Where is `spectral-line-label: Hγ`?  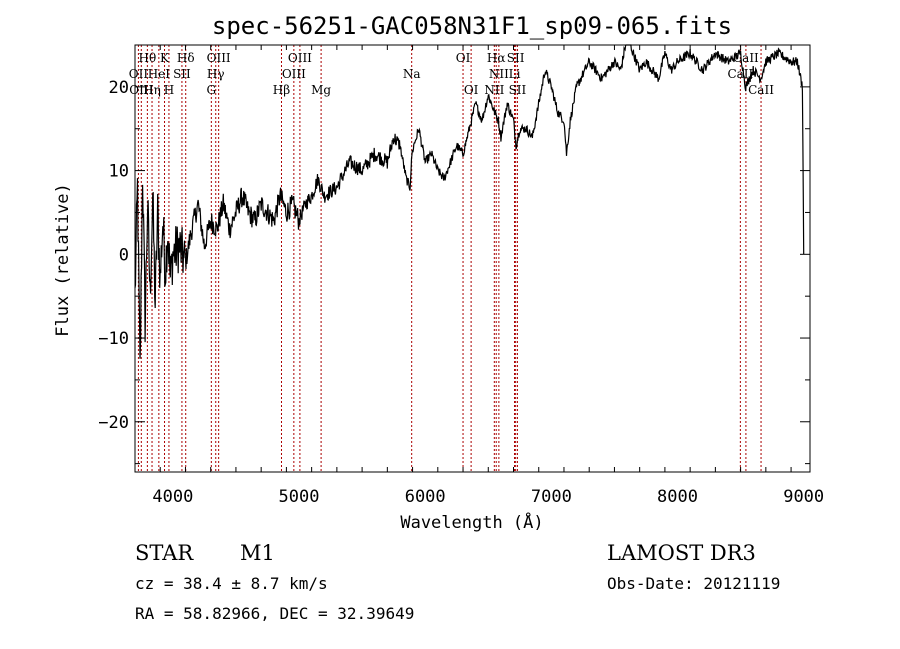
spectral-line-label: Hγ is located at coordinates (216, 74).